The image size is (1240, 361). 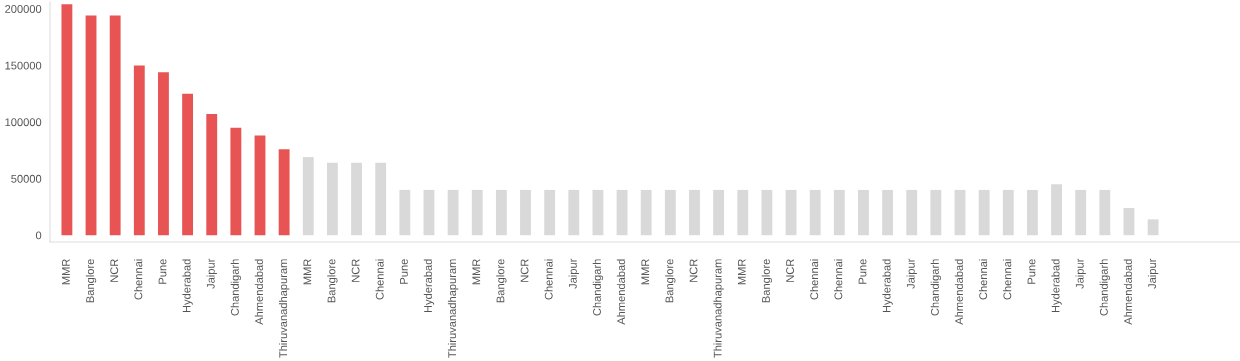 What do you see at coordinates (38, 235) in the screenshot?
I see `y-tick-label: 0` at bounding box center [38, 235].